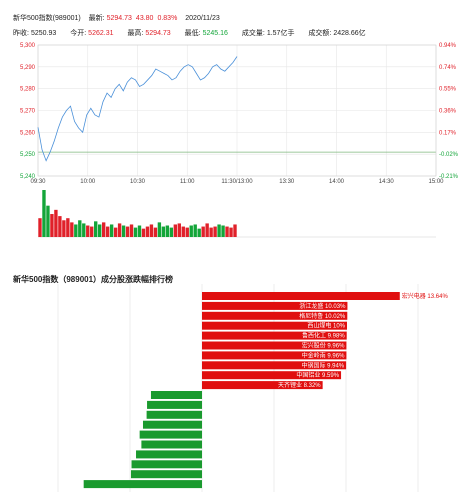 Image resolution: width=462 pixels, height=492 pixels. Describe the element at coordinates (138, 182) in the screenshot. I see `x-tick-label: 10:30` at that location.